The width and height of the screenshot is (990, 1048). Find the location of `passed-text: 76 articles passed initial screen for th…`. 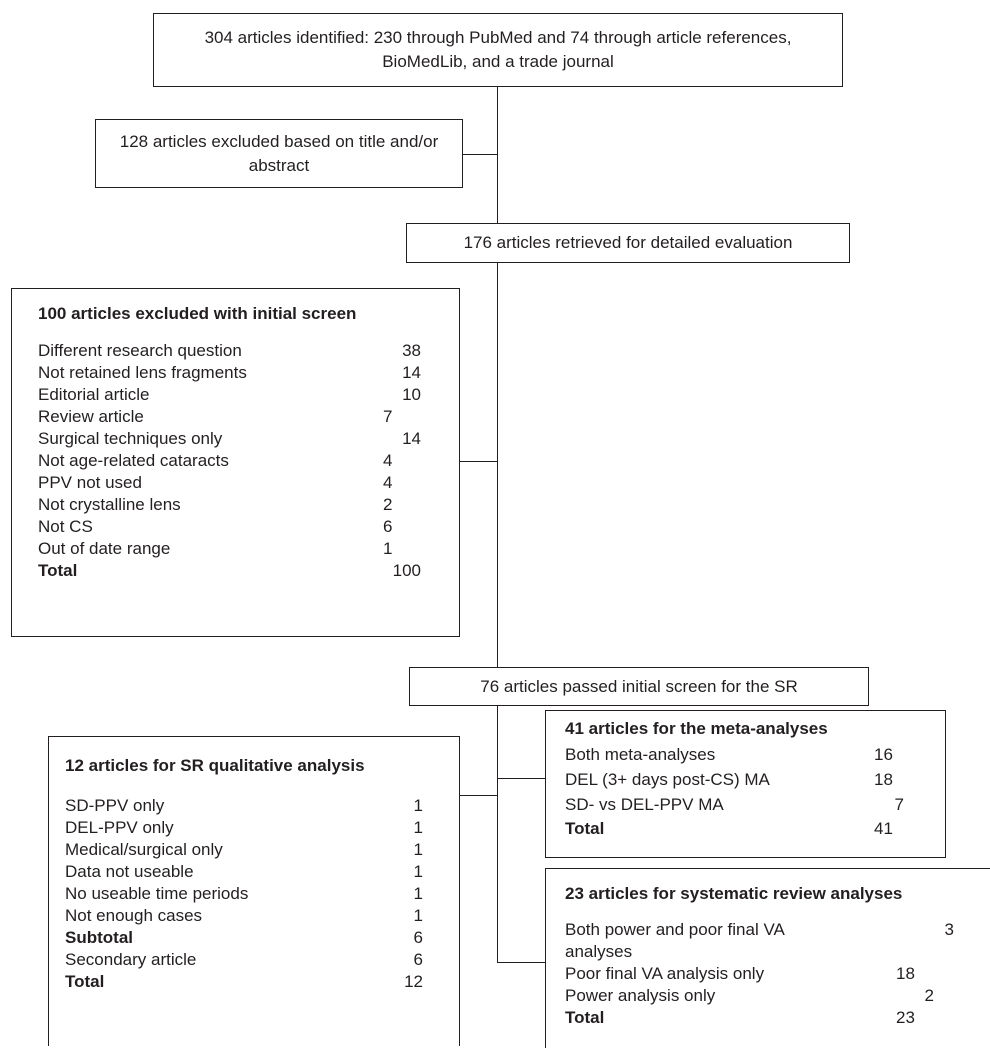

passed-text: 76 articles passed initial screen for th… is located at coordinates (639, 686).